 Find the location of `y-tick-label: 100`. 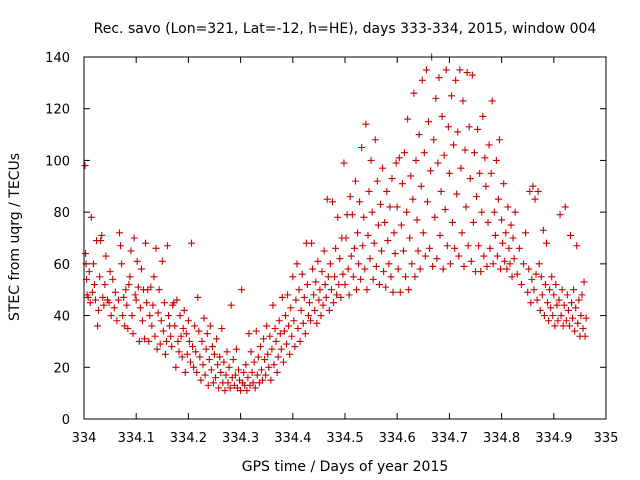

y-tick-label: 100 is located at coordinates (57, 161).